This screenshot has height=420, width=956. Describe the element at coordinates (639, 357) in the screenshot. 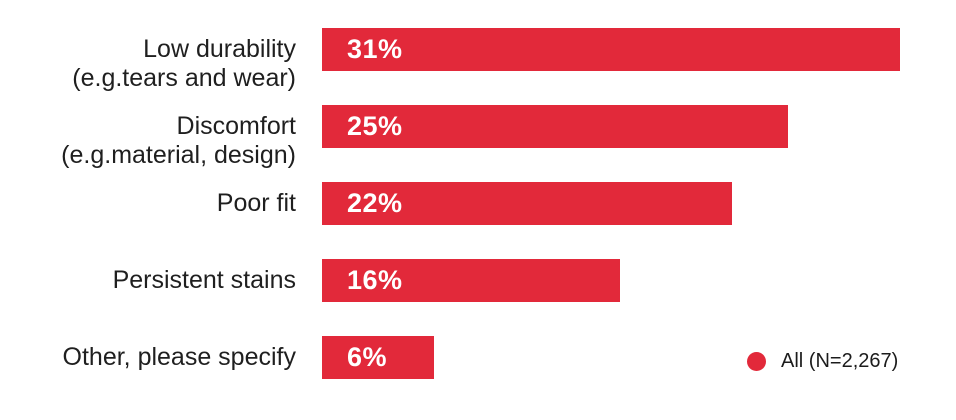

I see `bar-track: 6%` at that location.